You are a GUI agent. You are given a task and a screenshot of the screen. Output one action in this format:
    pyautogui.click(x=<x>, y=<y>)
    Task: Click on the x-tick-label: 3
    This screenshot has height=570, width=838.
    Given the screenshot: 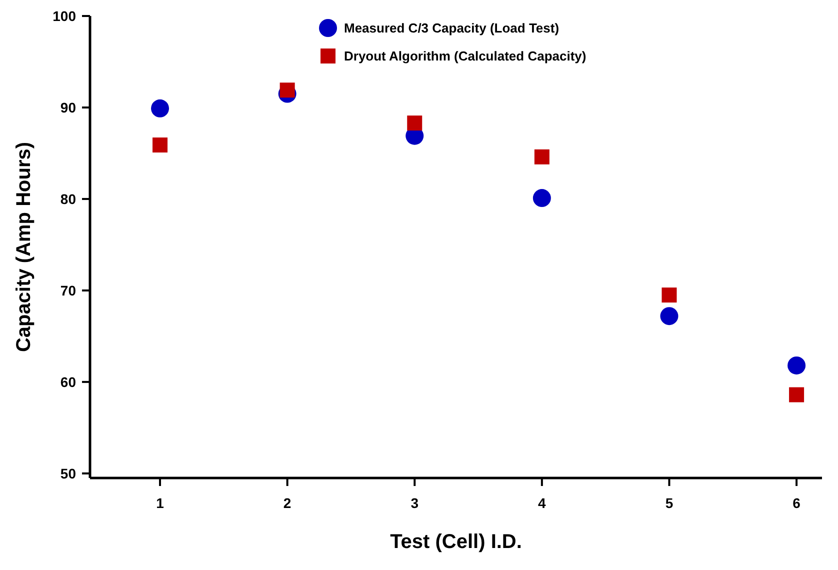 What is the action you would take?
    pyautogui.click(x=414, y=503)
    